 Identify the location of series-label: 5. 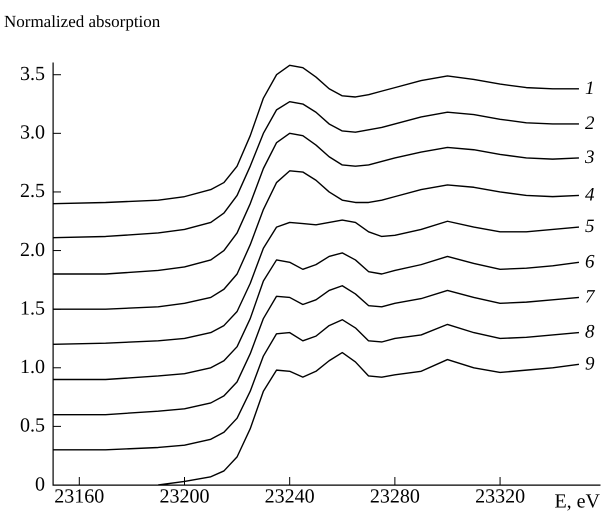
(589, 227).